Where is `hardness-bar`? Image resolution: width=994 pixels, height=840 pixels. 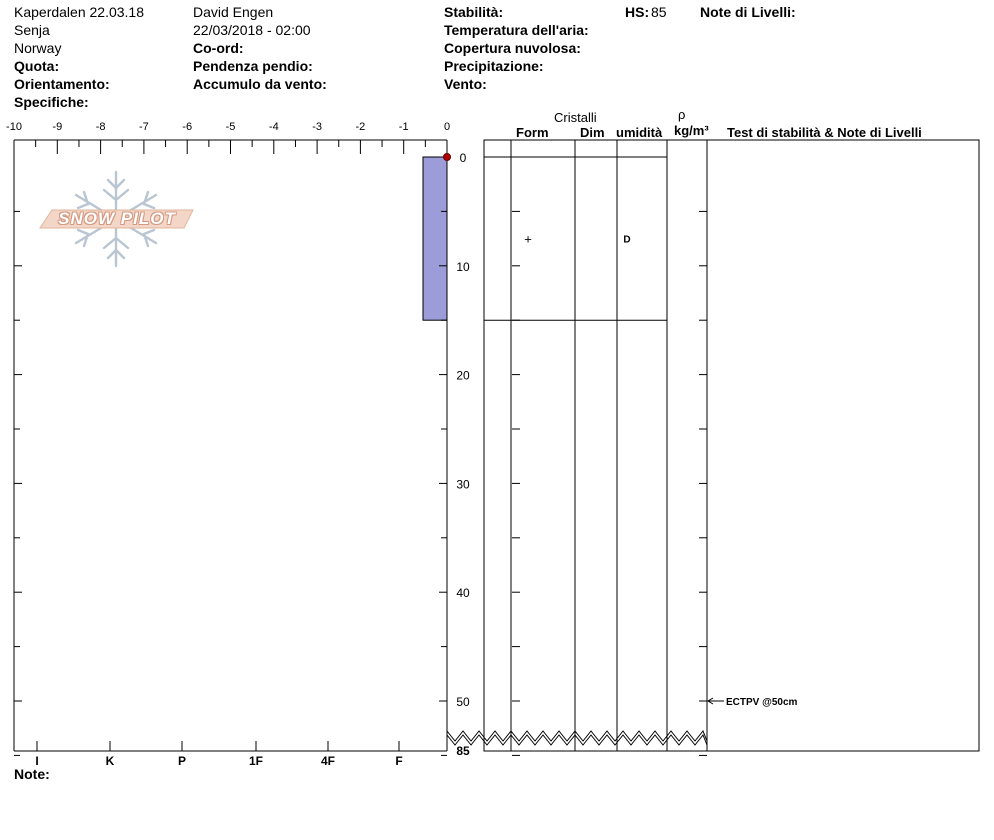 hardness-bar is located at coordinates (435, 238).